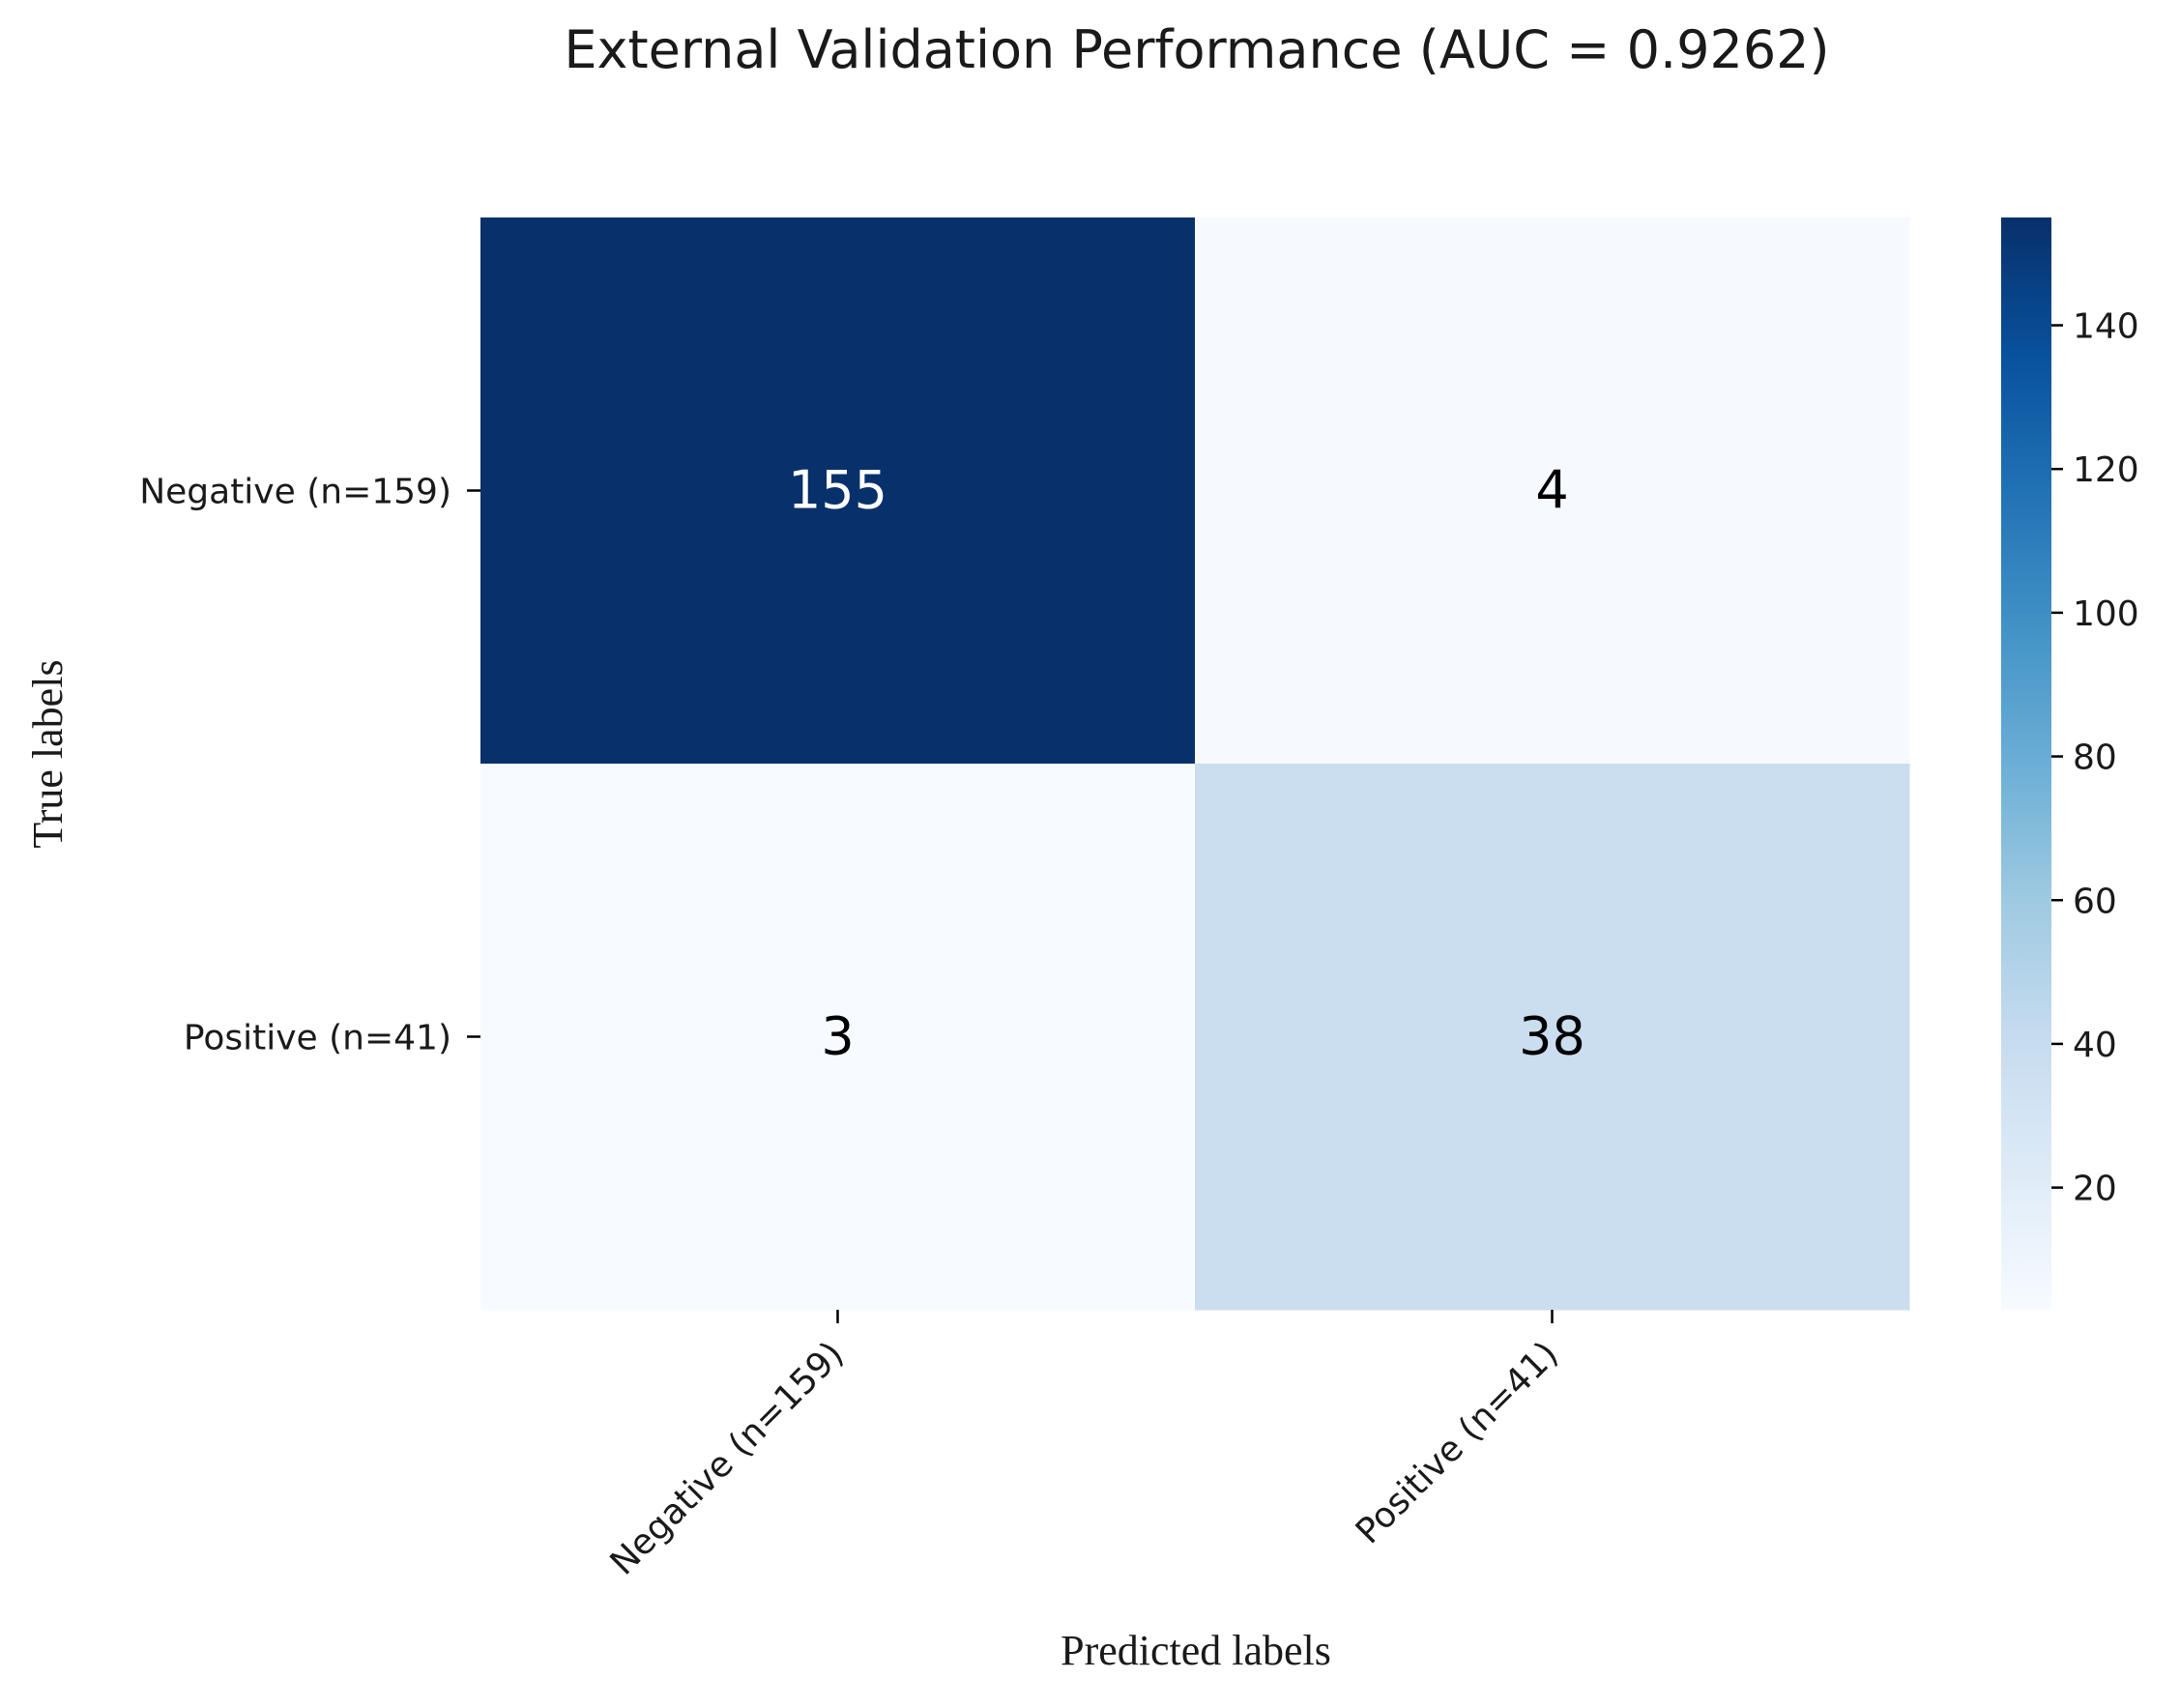 The image size is (2180, 1708). What do you see at coordinates (48, 753) in the screenshot?
I see `y-axis-label: True labels` at bounding box center [48, 753].